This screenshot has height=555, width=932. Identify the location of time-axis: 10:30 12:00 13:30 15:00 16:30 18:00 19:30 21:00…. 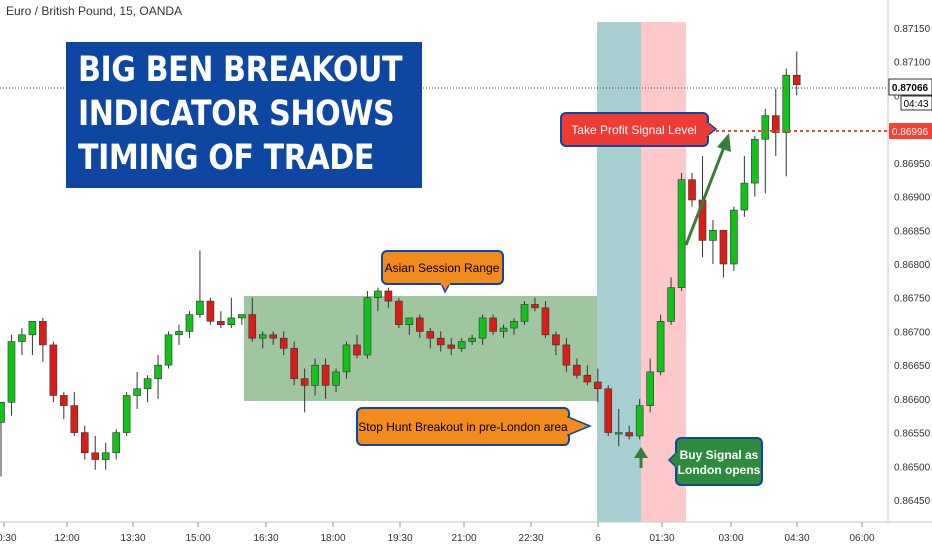
(437, 533).